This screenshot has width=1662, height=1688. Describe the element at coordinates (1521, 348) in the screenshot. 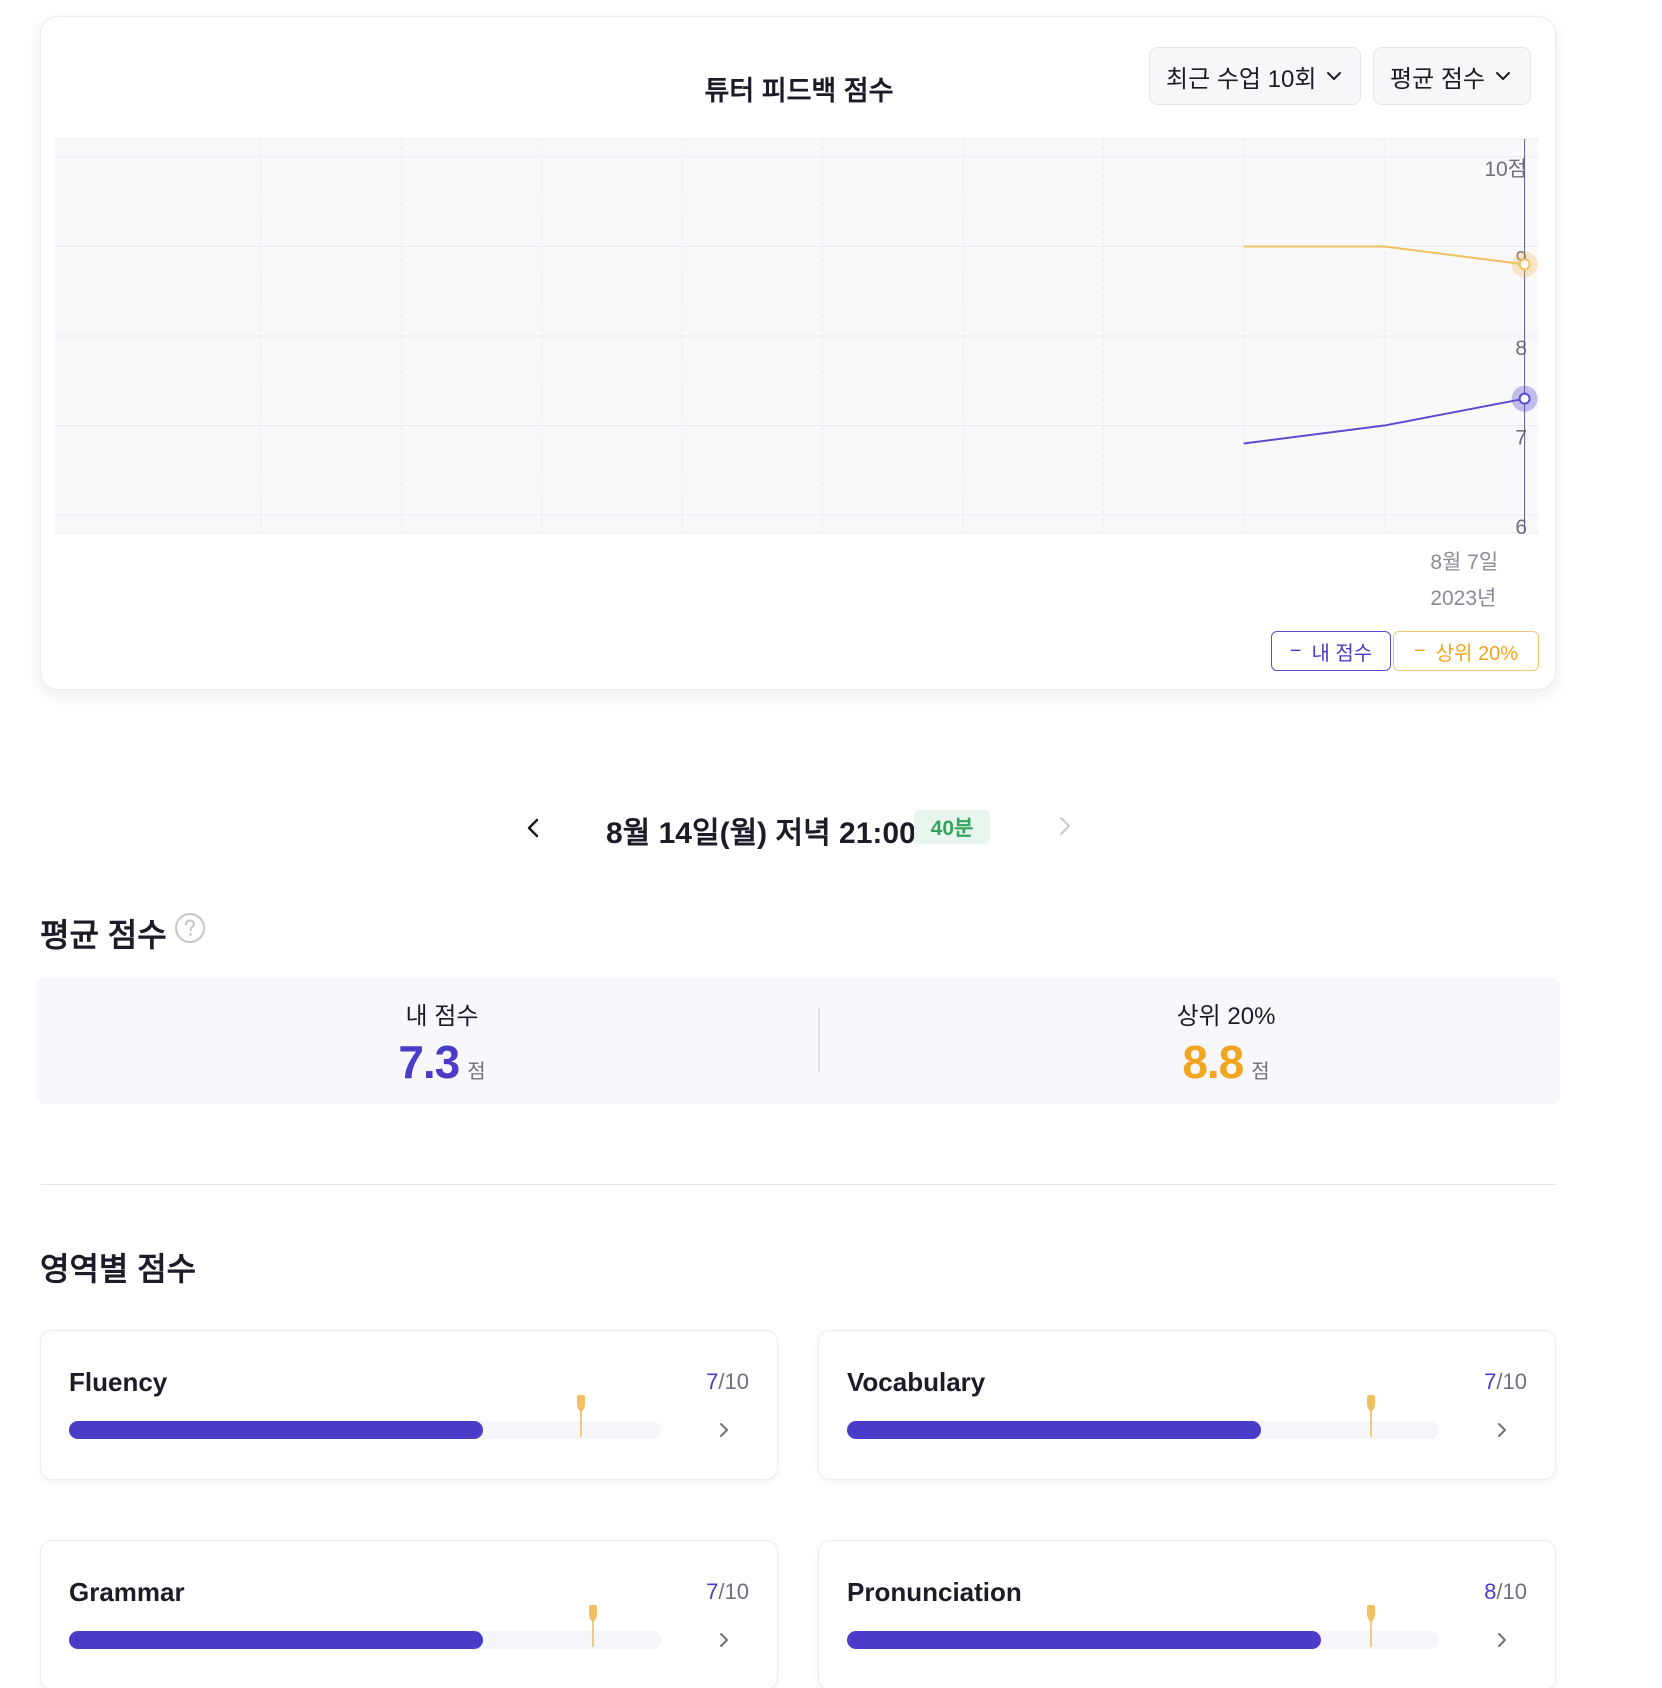

I see `y-tick-label: 8` at that location.